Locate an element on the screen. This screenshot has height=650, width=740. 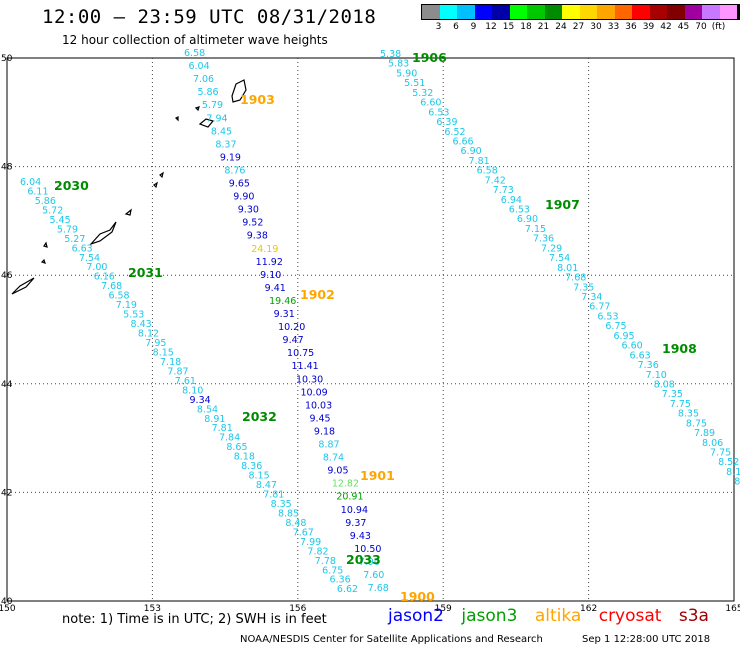
color-scale-label: 12 is located at coordinates (491, 27).